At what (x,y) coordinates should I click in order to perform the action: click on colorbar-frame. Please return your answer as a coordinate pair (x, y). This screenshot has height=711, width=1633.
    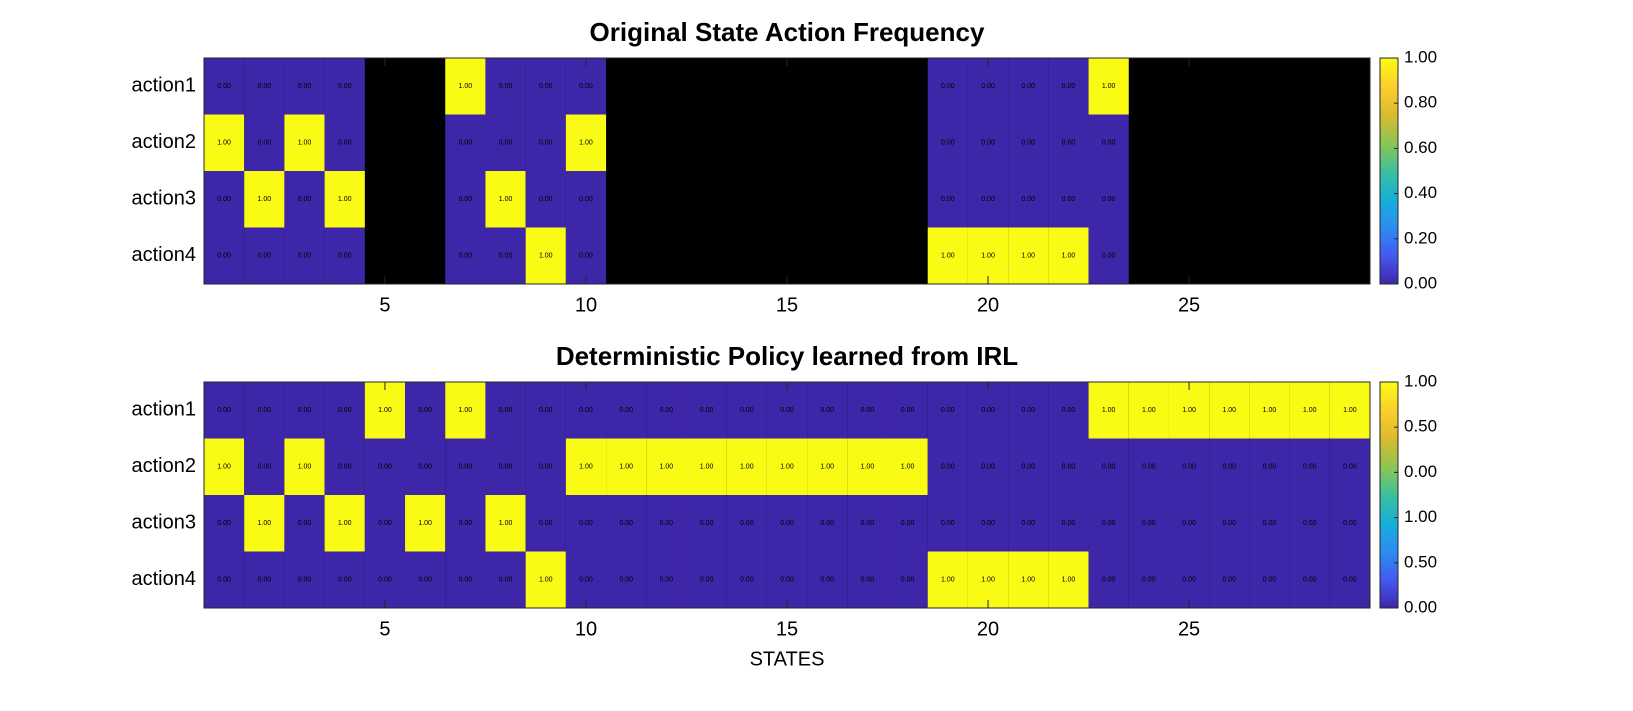
    Looking at the image, I should click on (1389, 495).